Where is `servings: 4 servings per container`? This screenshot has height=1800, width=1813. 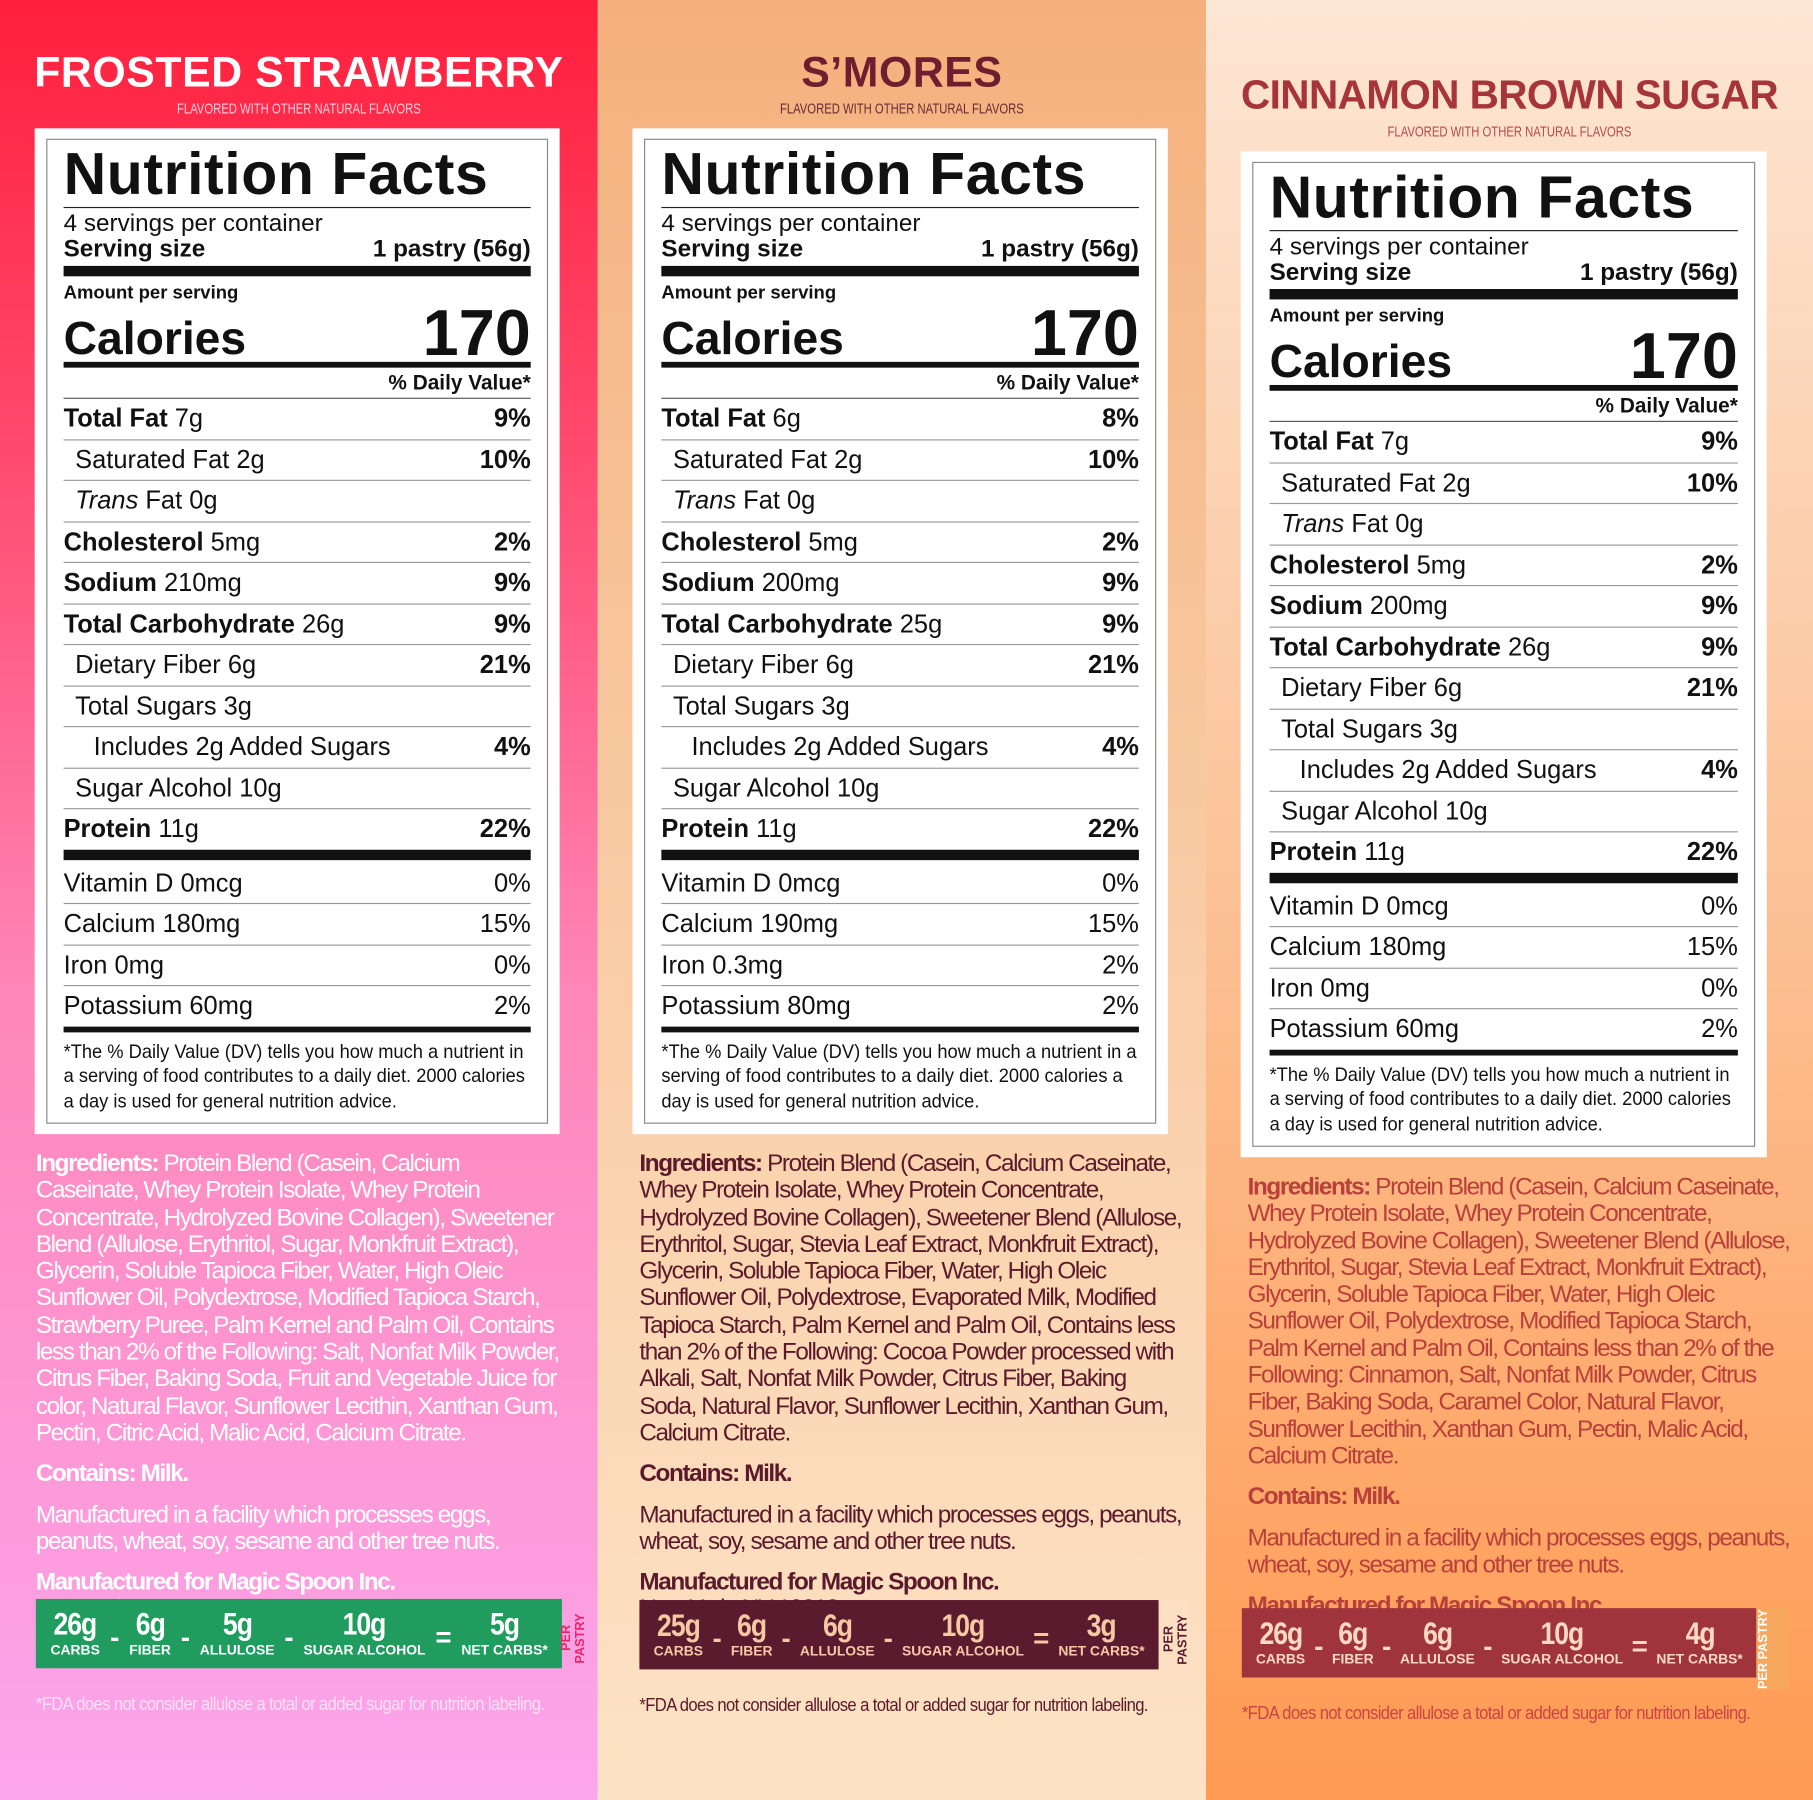 servings: 4 servings per container is located at coordinates (1399, 247).